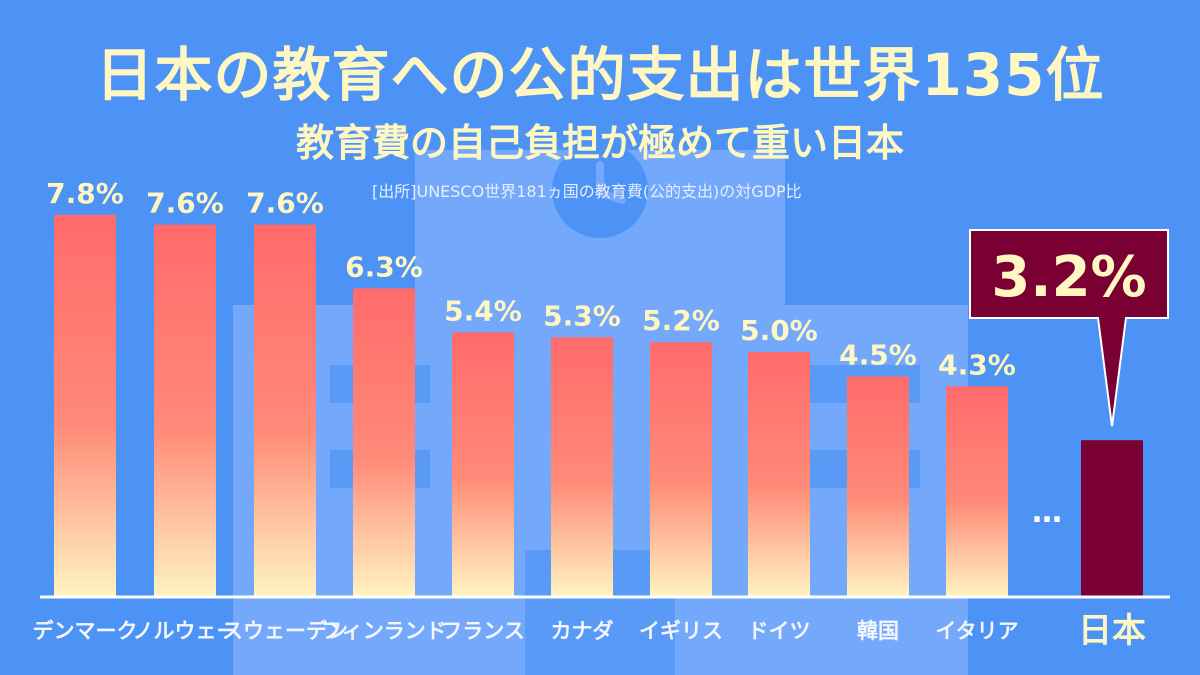 The width and height of the screenshot is (1200, 675). Describe the element at coordinates (681, 631) in the screenshot. I see `category-label-6: イギリス` at that location.